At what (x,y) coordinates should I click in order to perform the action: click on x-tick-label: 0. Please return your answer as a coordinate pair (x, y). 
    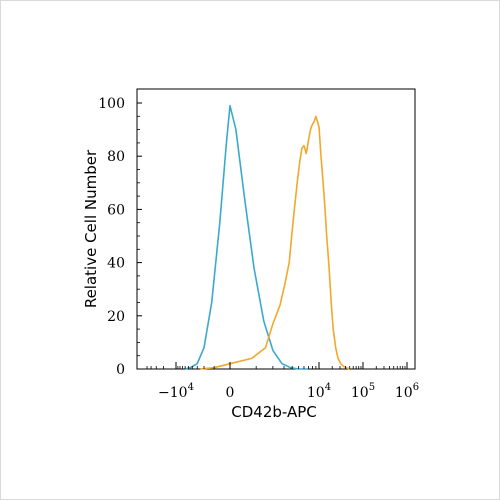
    Looking at the image, I should click on (230, 393).